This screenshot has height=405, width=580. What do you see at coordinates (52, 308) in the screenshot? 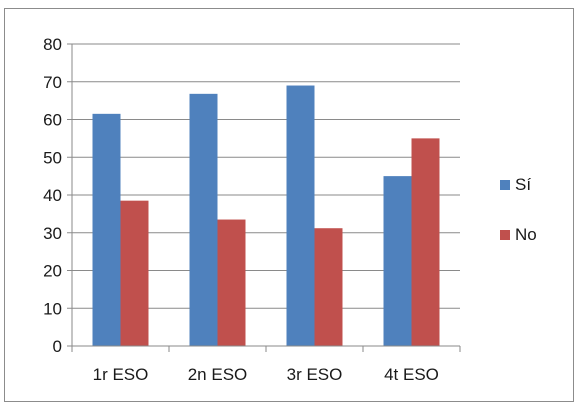
I see `y-tick-label: 10` at bounding box center [52, 308].